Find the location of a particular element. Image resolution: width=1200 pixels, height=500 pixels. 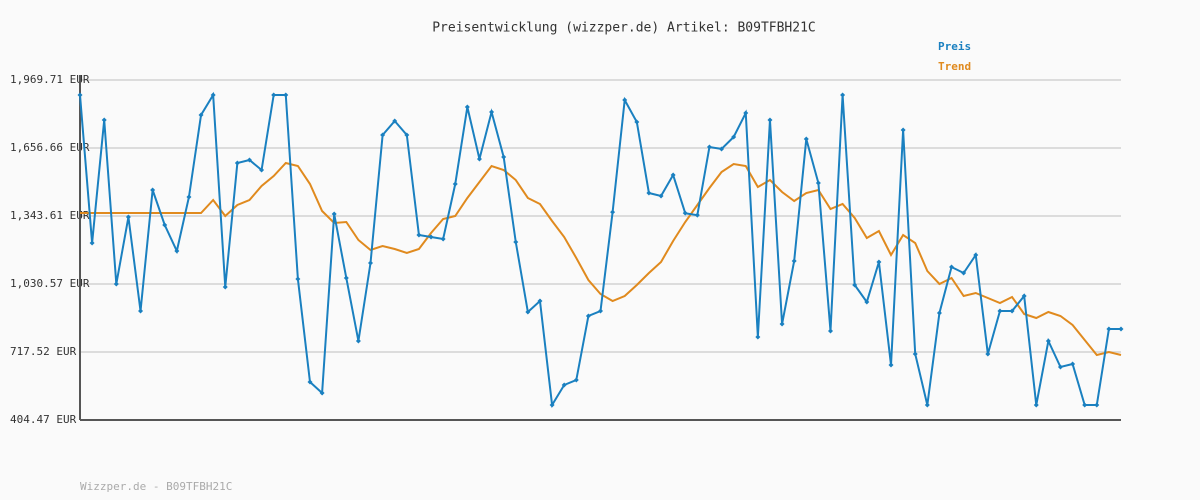

y-tick-label: 1,030.57 EUR is located at coordinates (50, 283).